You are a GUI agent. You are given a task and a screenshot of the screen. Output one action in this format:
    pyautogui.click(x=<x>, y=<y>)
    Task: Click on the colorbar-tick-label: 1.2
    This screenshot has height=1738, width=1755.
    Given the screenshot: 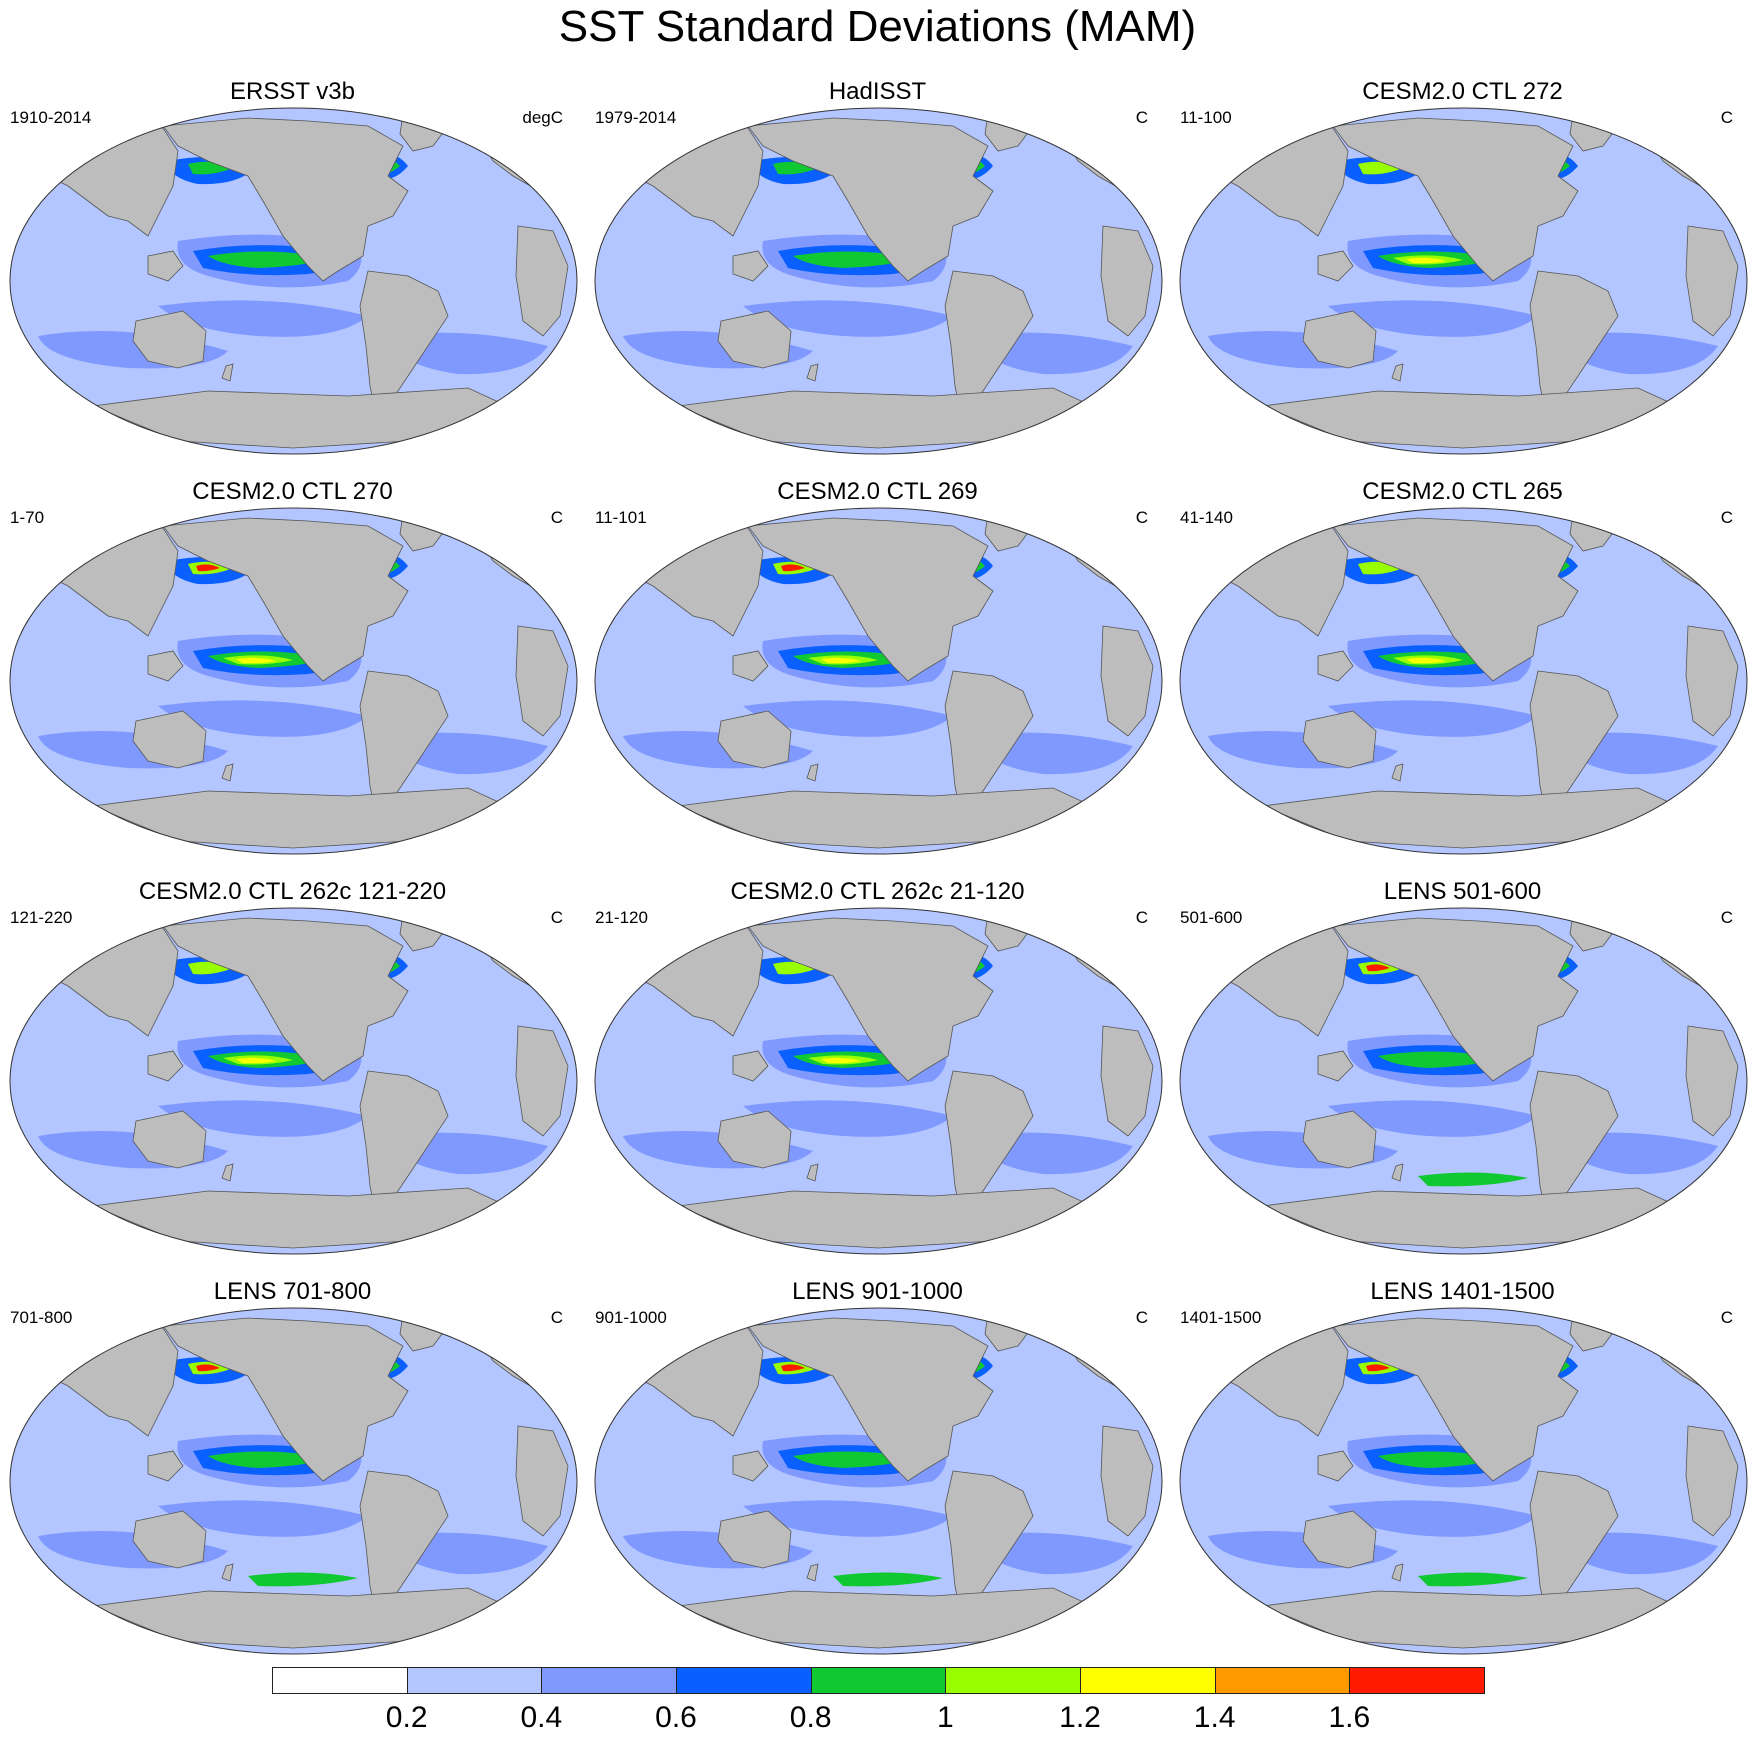 What is the action you would take?
    pyautogui.click(x=1080, y=1717)
    